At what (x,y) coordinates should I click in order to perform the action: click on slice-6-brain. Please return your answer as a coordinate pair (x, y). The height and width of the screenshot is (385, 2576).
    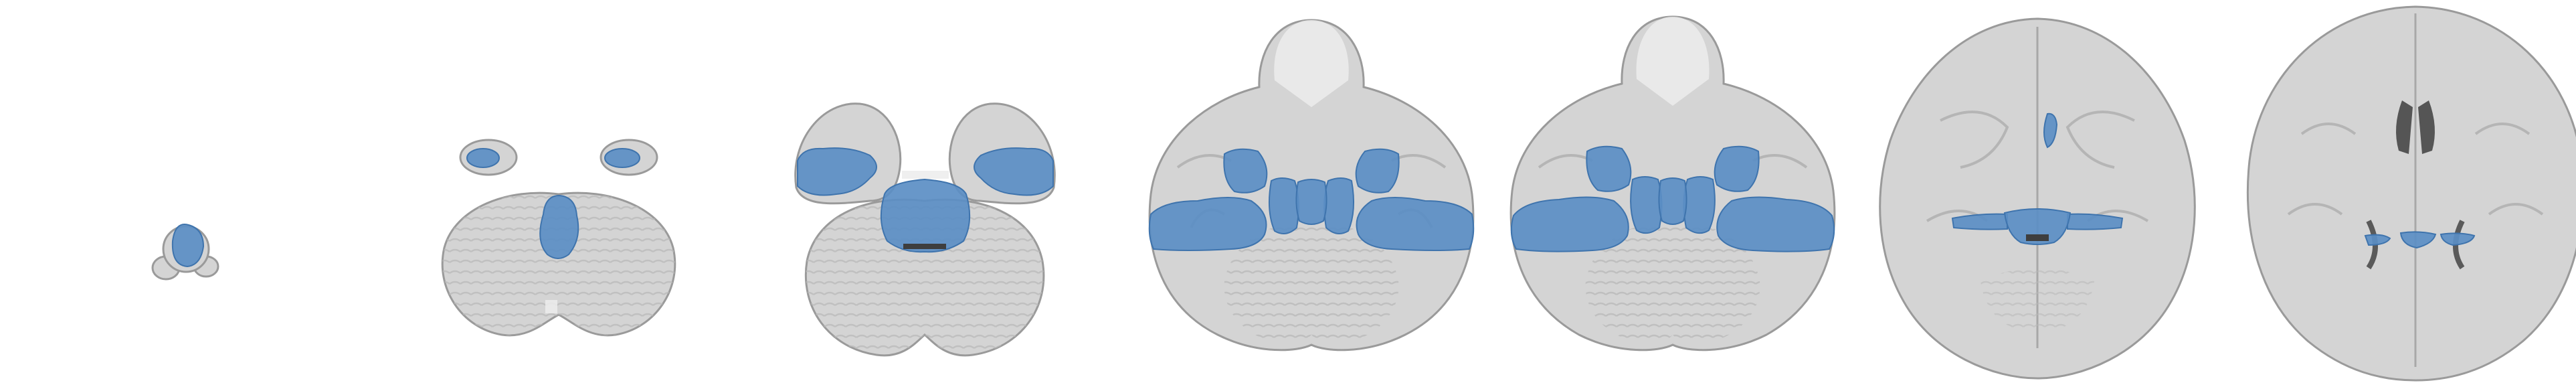
    Looking at the image, I should click on (2038, 198).